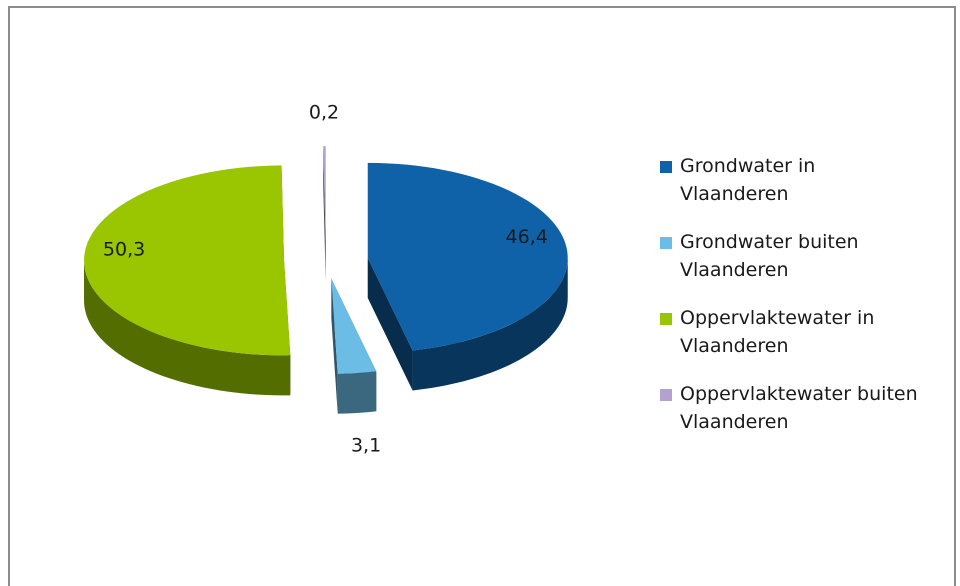 The image size is (960, 586). I want to click on legend-item: Grondwater in Vlaanderen, so click(791, 180).